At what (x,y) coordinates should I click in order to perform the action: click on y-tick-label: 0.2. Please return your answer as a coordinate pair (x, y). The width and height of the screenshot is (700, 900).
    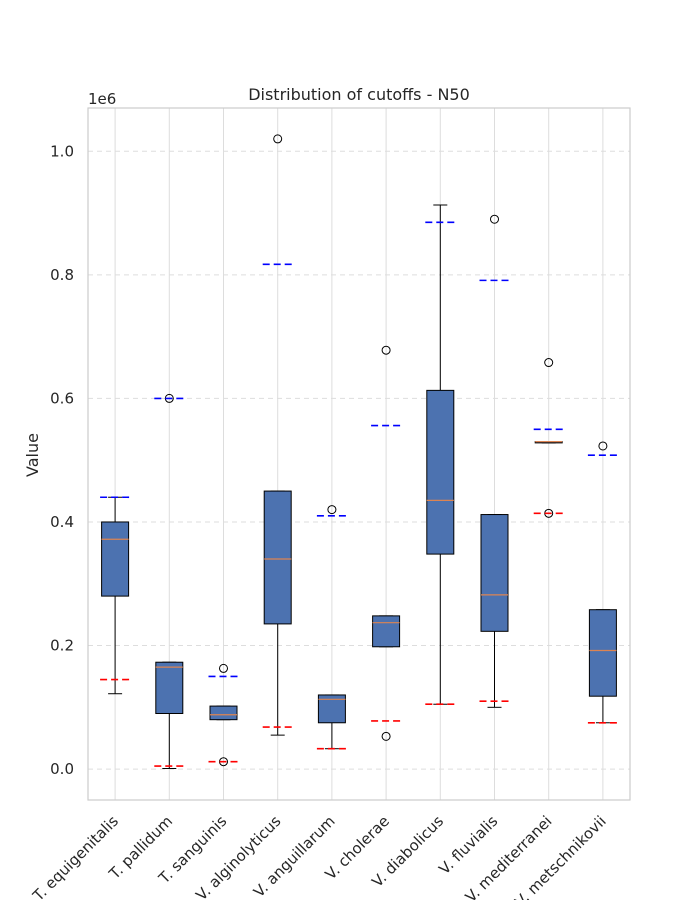
    Looking at the image, I should click on (62, 646).